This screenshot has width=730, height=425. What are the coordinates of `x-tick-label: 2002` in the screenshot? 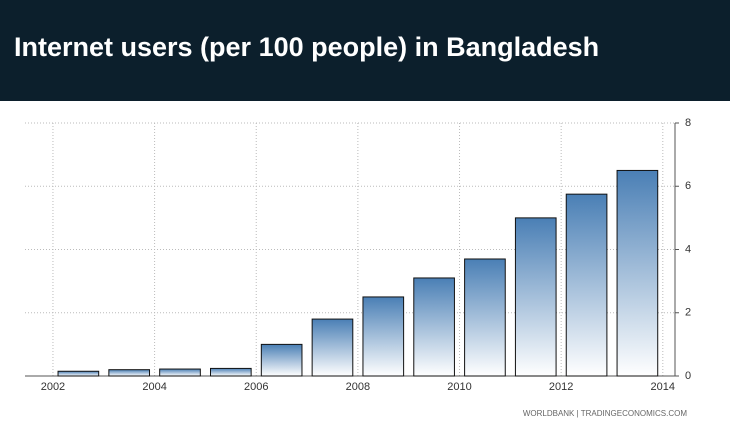 It's located at (53, 387).